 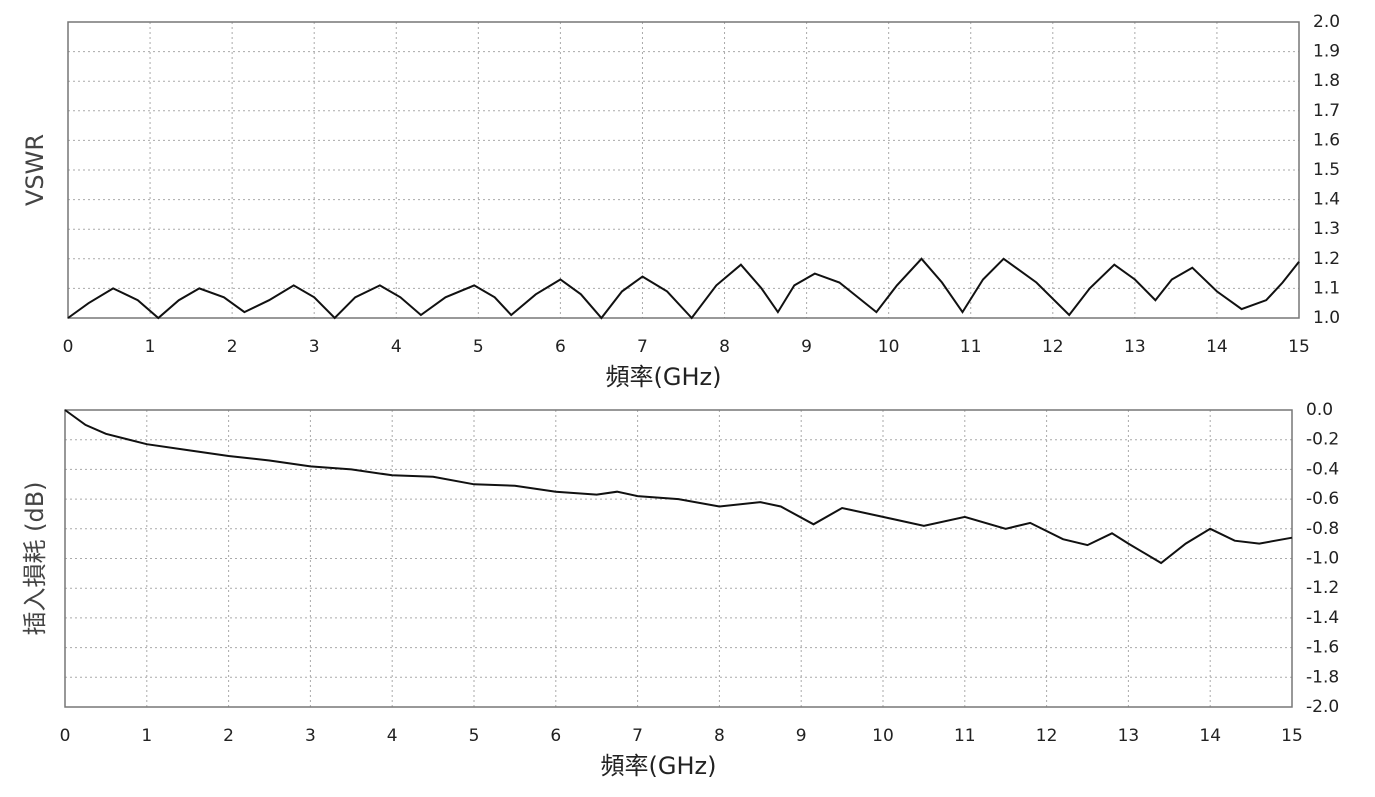 What do you see at coordinates (1326, 229) in the screenshot?
I see `y-tick-label: 1.3` at bounding box center [1326, 229].